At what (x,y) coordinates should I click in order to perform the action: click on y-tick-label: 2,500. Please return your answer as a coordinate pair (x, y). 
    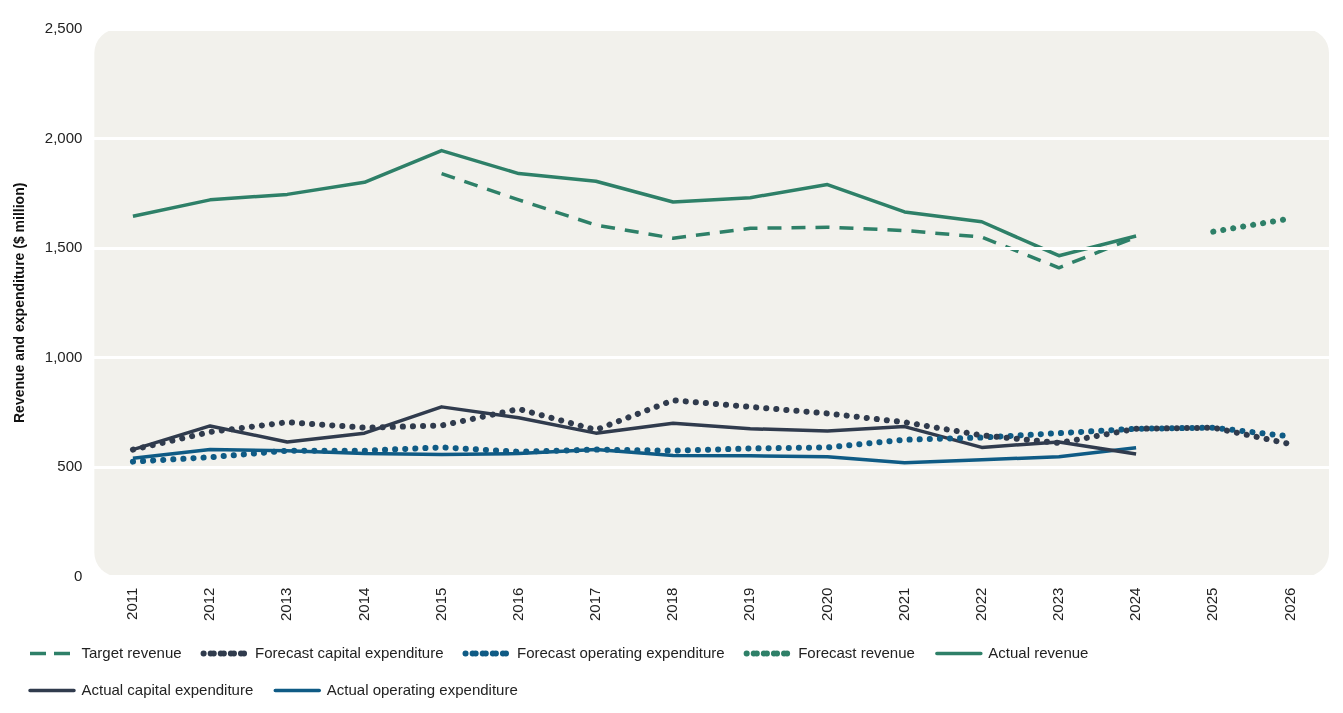
    Looking at the image, I should click on (63, 28).